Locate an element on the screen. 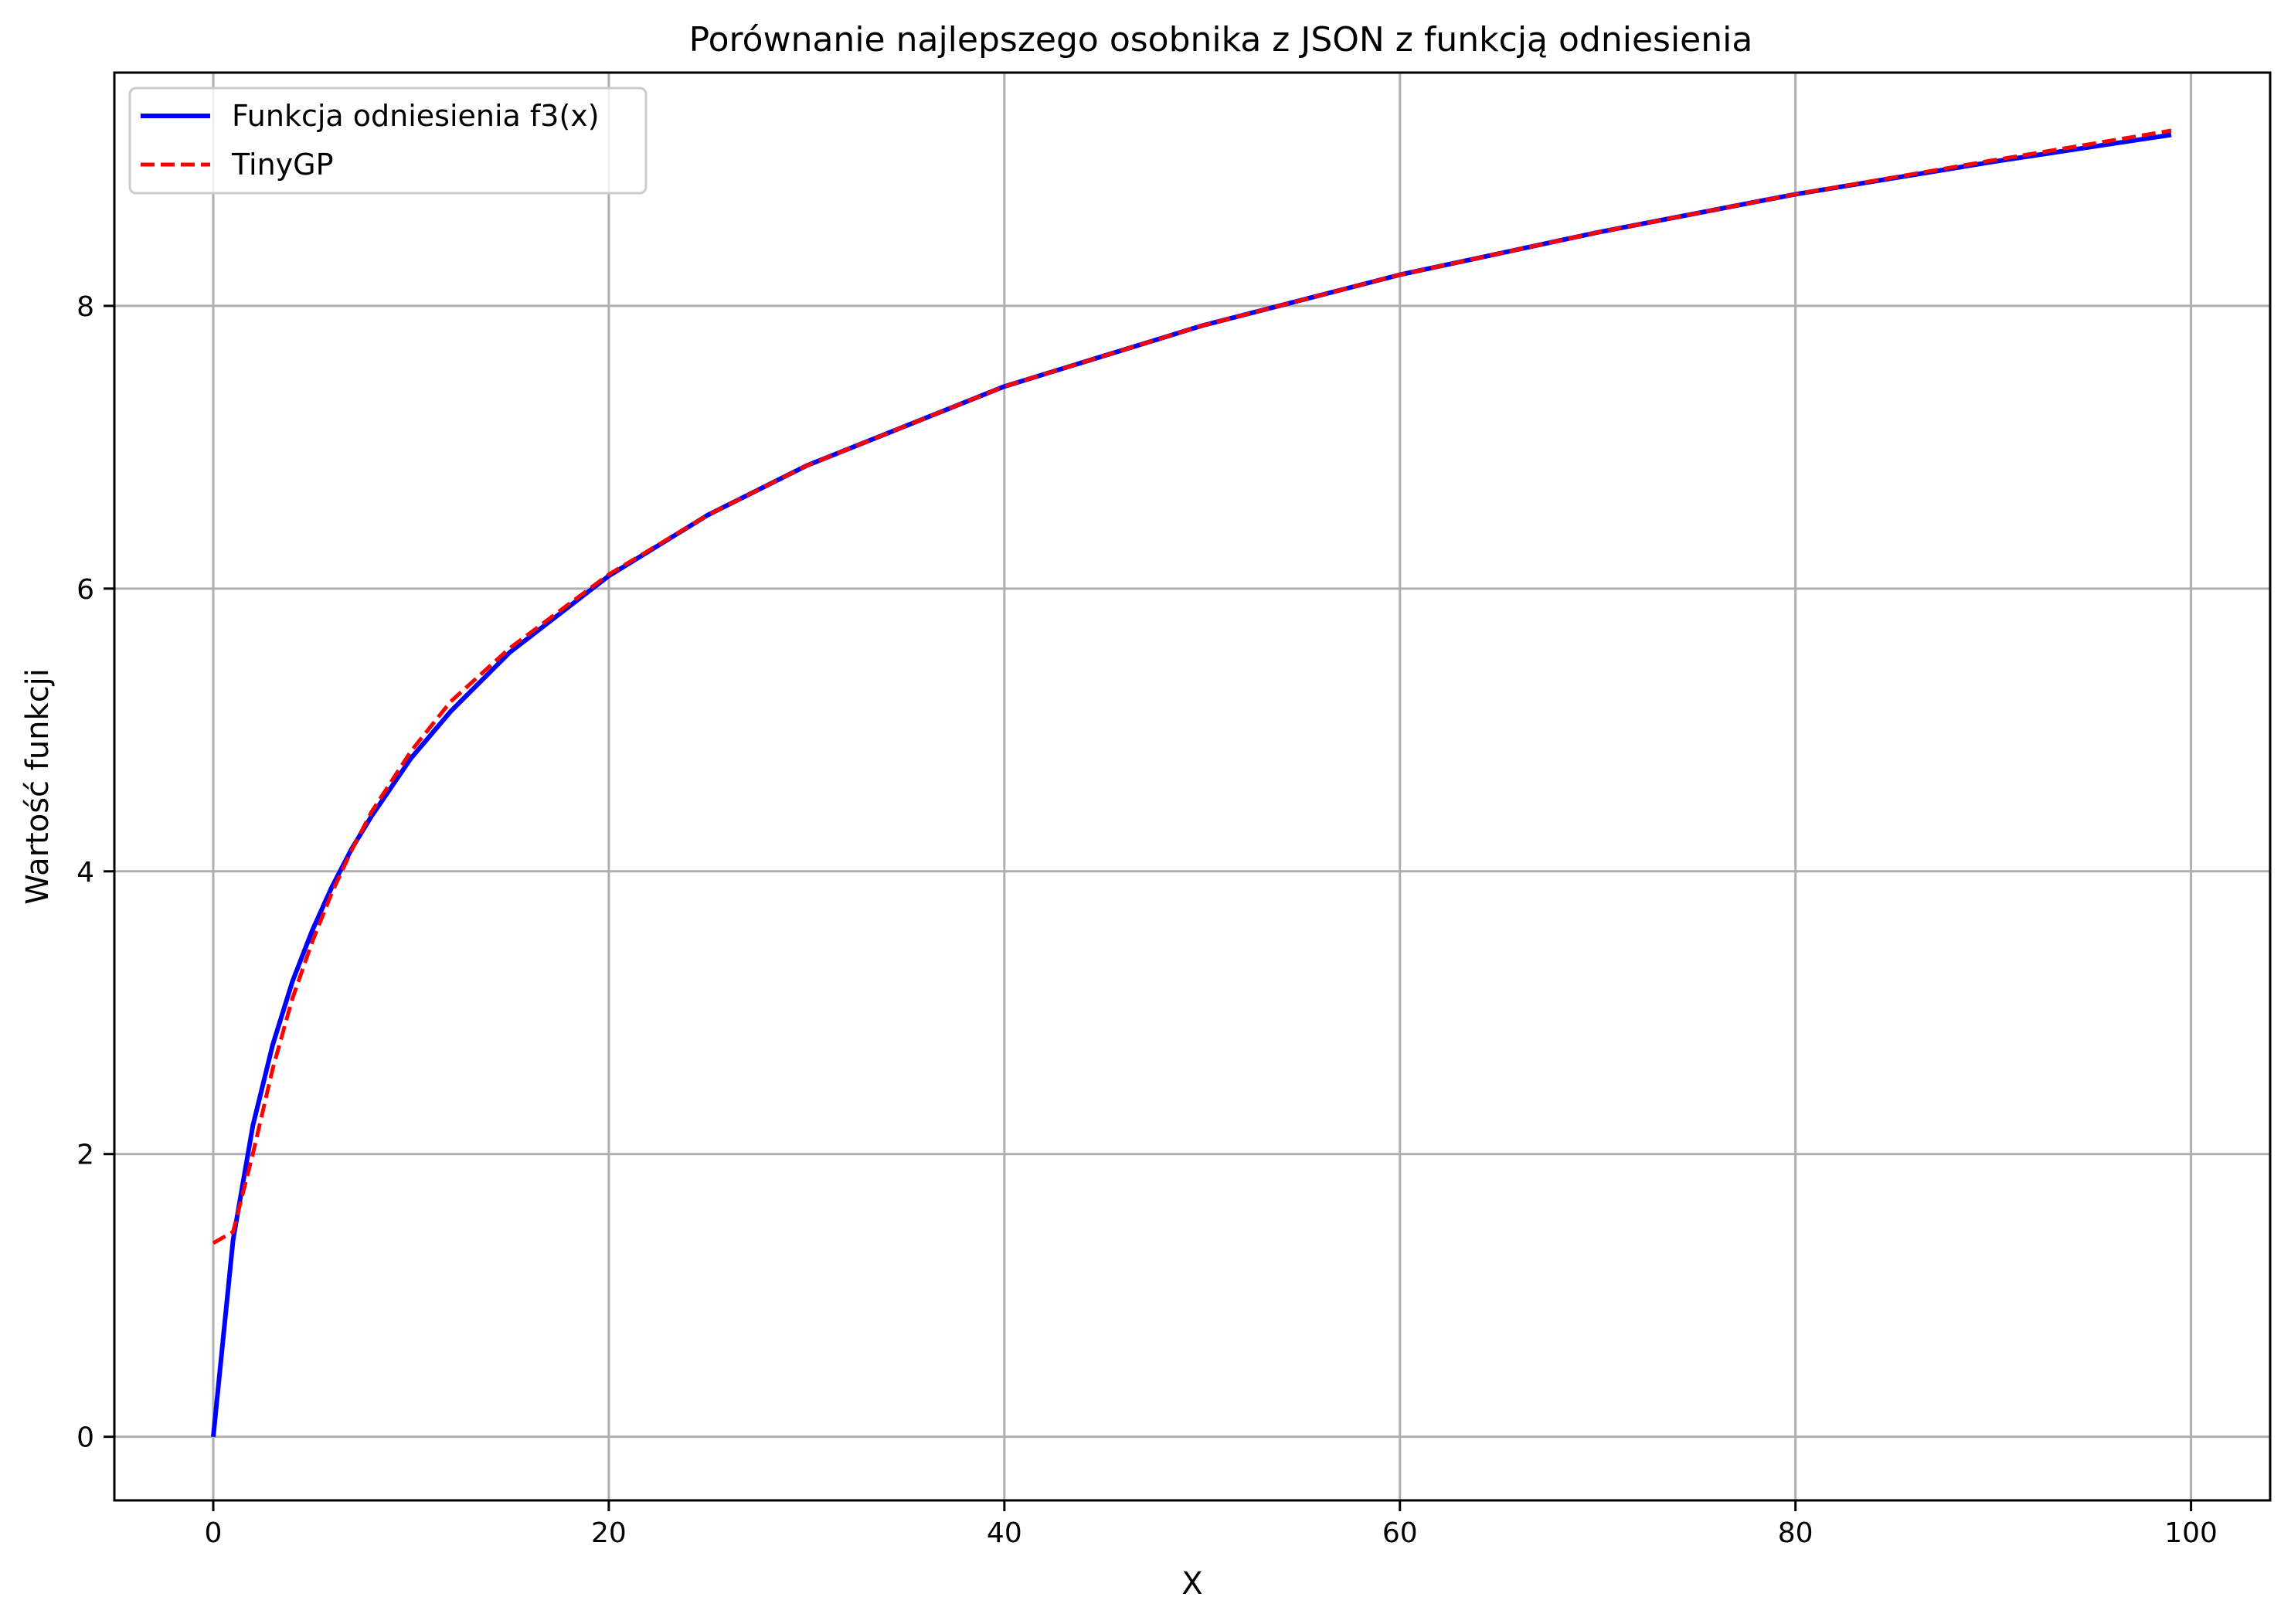 The image size is (2291, 1624). legend-box is located at coordinates (388, 141).